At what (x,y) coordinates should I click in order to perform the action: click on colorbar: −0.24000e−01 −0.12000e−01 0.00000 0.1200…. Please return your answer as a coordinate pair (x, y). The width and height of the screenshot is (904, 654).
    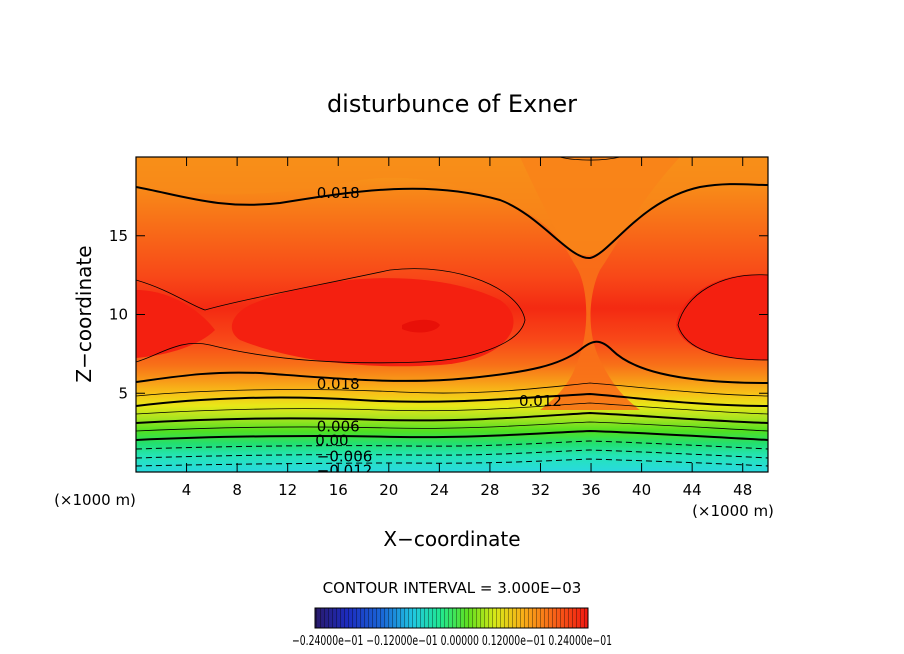
    Looking at the image, I should click on (452, 628).